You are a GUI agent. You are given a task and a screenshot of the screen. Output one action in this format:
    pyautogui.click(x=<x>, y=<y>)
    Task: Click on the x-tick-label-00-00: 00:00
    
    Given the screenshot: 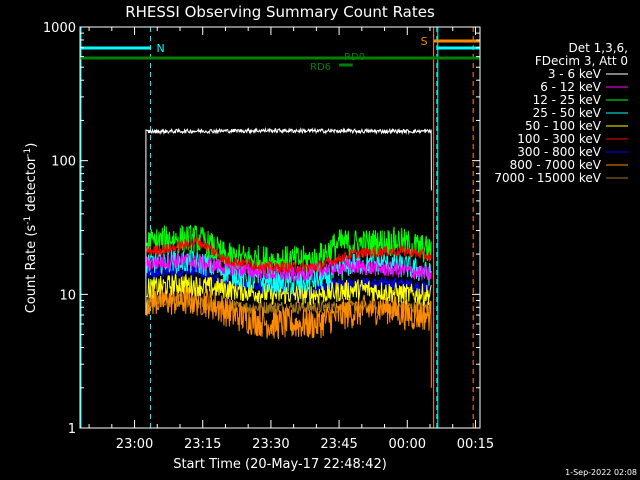 What is the action you would take?
    pyautogui.click(x=407, y=444)
    